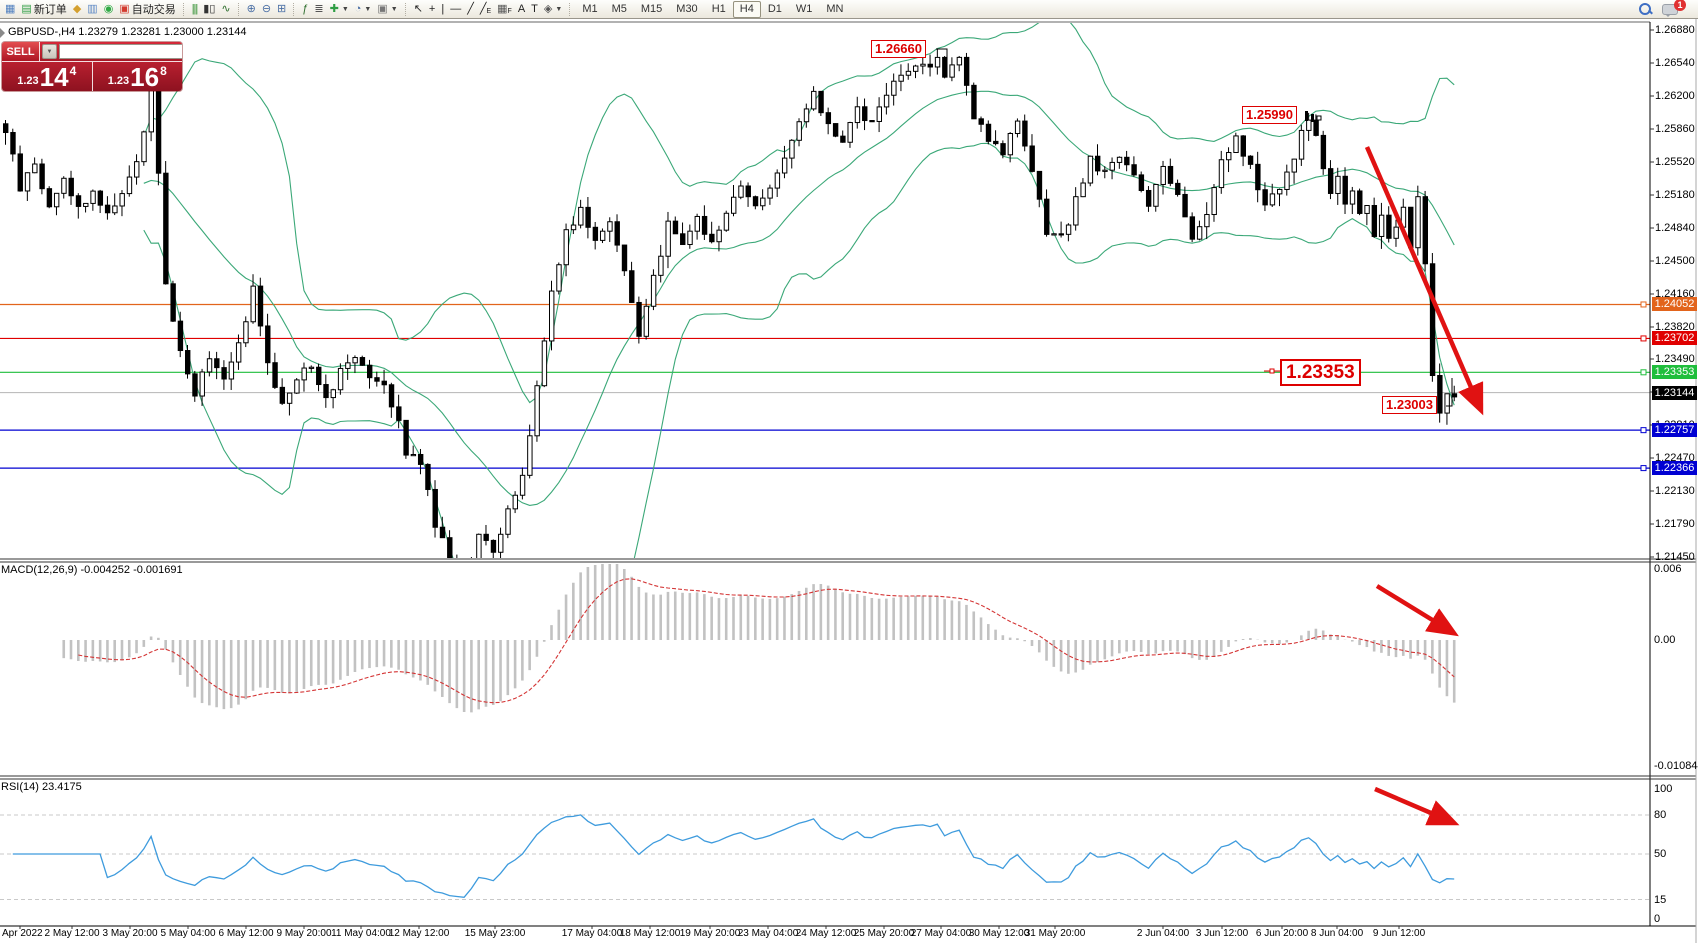  I want to click on macd-tick: -0.010844, so click(1676, 766).